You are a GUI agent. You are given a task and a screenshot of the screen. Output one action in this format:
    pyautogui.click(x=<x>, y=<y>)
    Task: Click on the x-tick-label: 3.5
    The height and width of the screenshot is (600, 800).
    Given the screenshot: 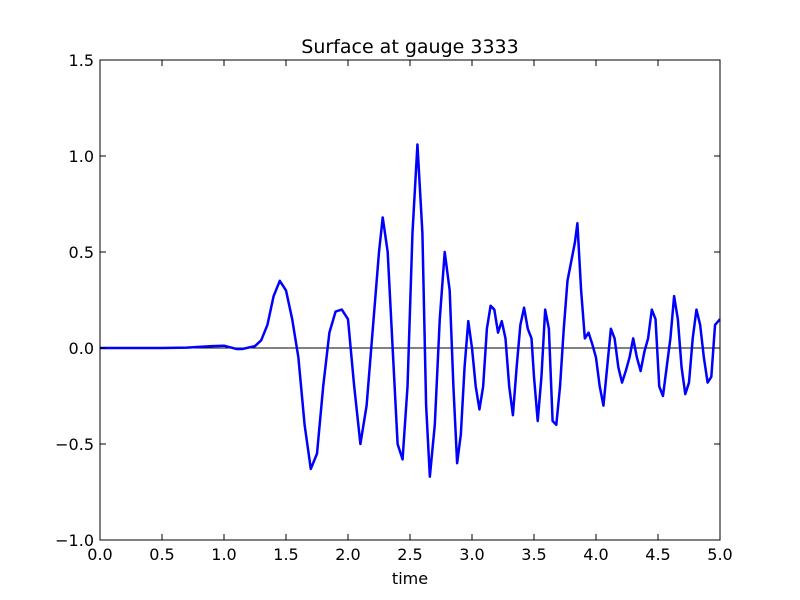 What is the action you would take?
    pyautogui.click(x=533, y=554)
    